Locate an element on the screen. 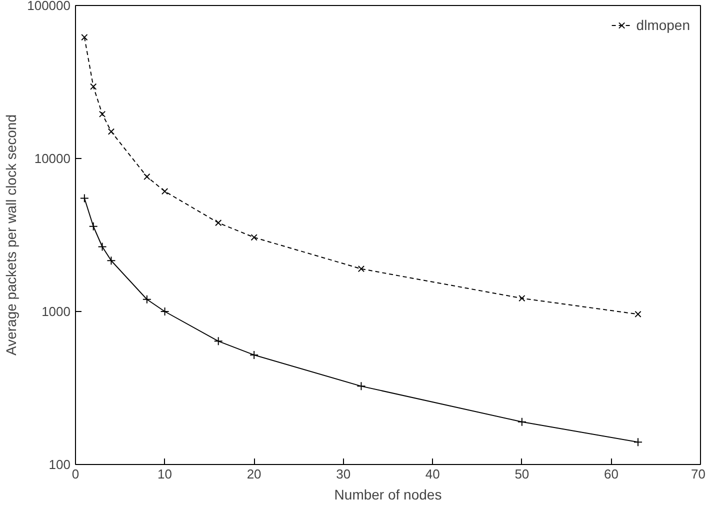 This screenshot has width=710, height=511. y-tick-label: 100 is located at coordinates (59, 464).